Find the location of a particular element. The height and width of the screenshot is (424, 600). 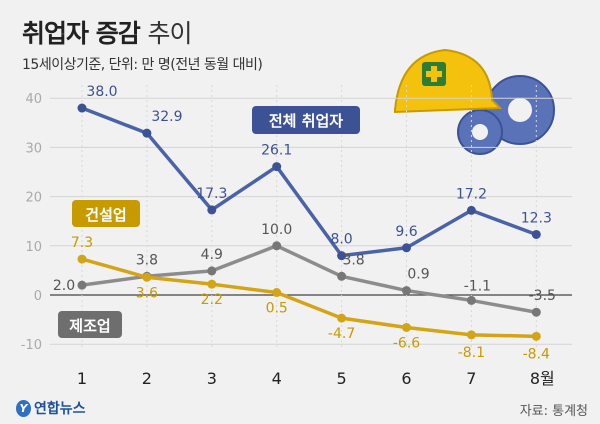

data-label: 12.3 is located at coordinates (536, 218).